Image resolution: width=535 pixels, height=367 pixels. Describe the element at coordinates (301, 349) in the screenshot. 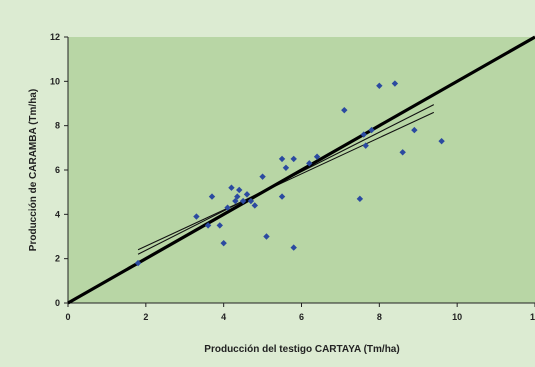

I see `x-axis-label: Producción del testigo CARTAYA (Tm/ha)` at that location.